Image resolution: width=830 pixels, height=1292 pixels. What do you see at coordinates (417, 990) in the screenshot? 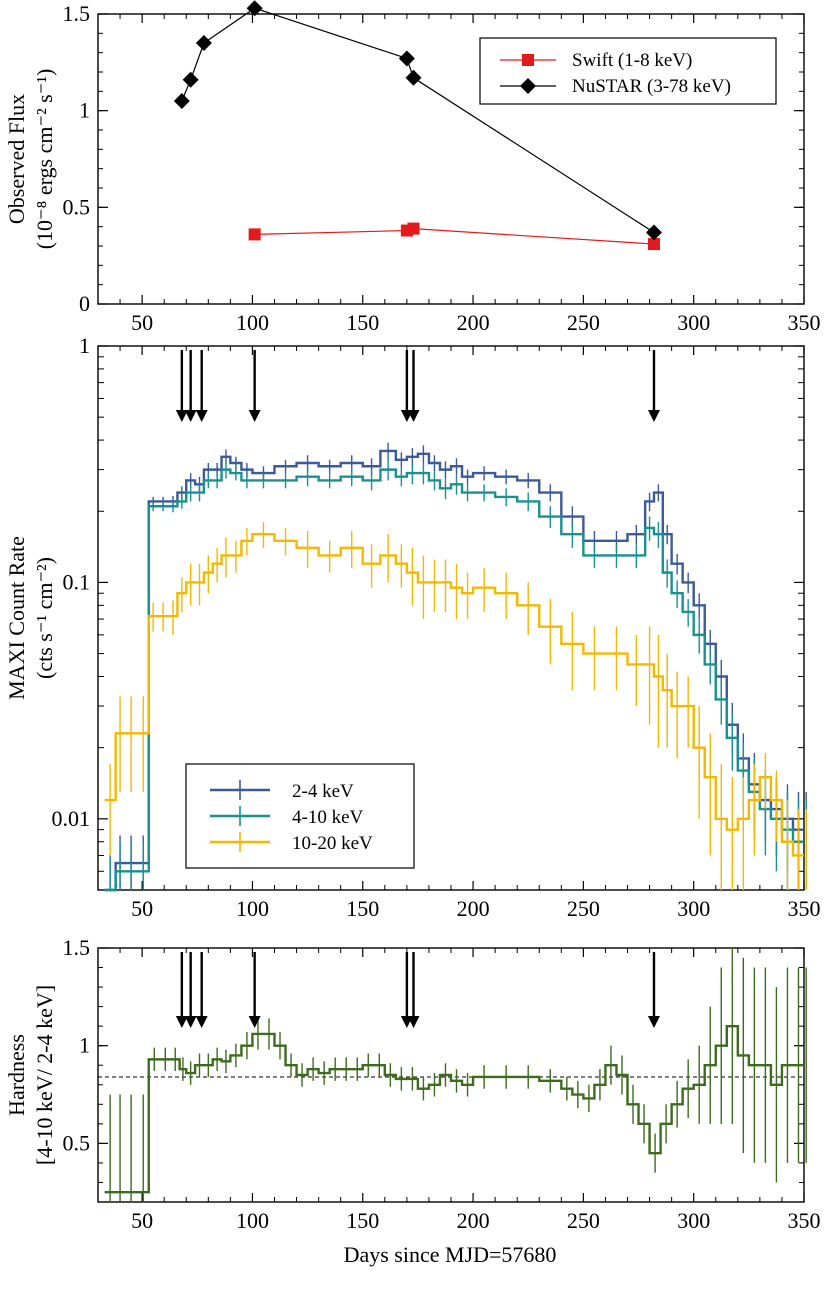
I see `hardness-observation-arrows` at bounding box center [417, 990].